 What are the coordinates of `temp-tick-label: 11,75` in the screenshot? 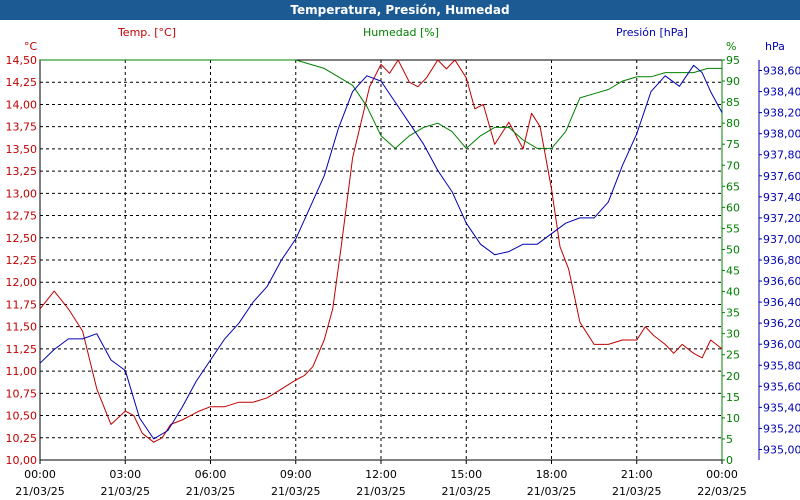 It's located at (22, 304).